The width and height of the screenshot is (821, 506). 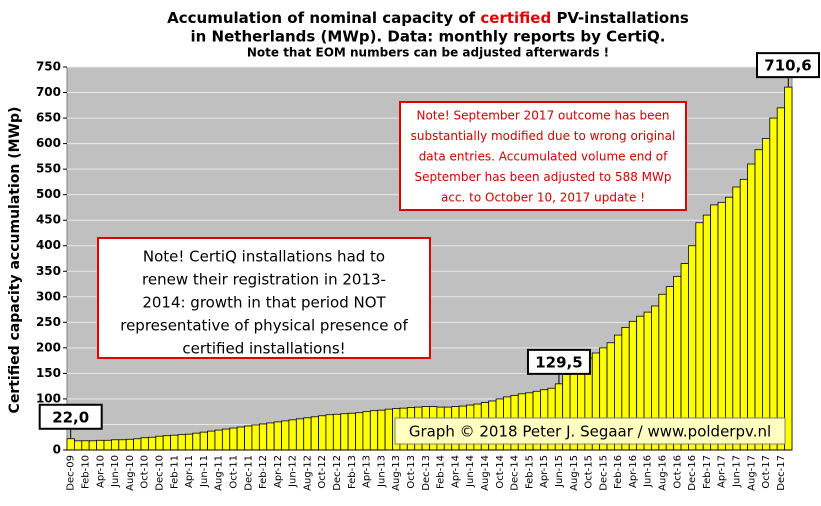 I want to click on x-tick-label: Oct-11, so click(x=233, y=472).